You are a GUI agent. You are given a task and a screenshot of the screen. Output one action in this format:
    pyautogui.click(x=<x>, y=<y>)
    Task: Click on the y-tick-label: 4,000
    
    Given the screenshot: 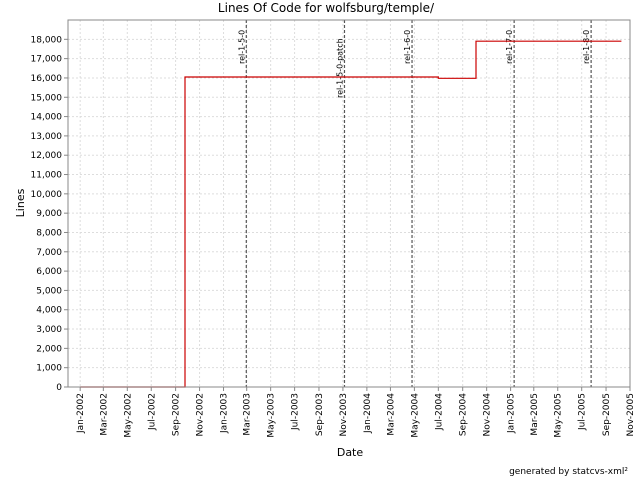 What is the action you would take?
    pyautogui.click(x=49, y=311)
    